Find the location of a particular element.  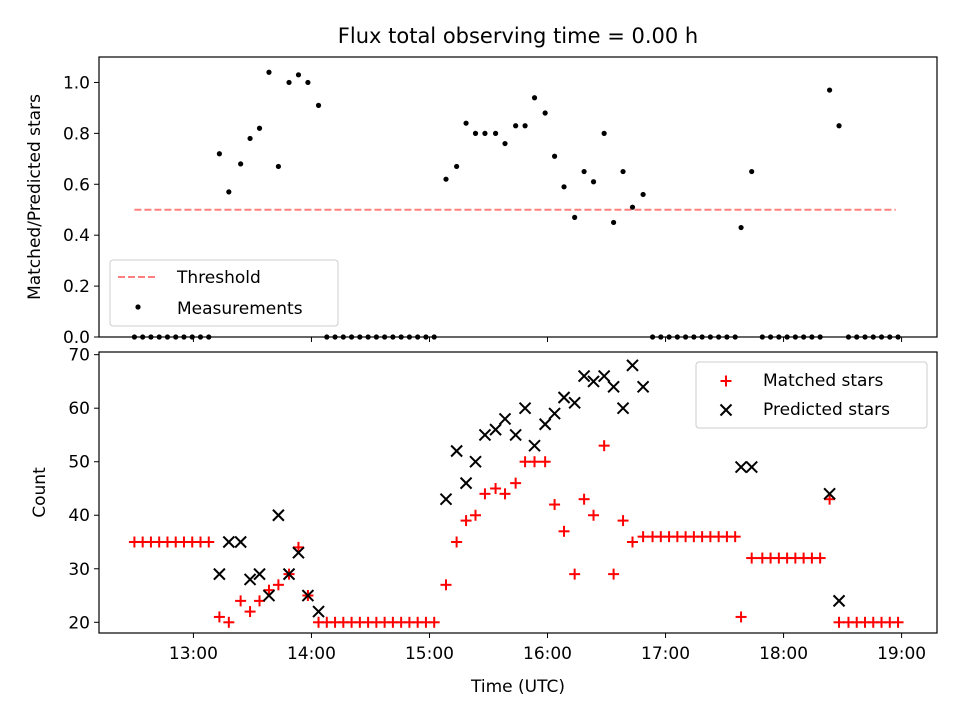

predicted-legend-swatch is located at coordinates (726, 410).